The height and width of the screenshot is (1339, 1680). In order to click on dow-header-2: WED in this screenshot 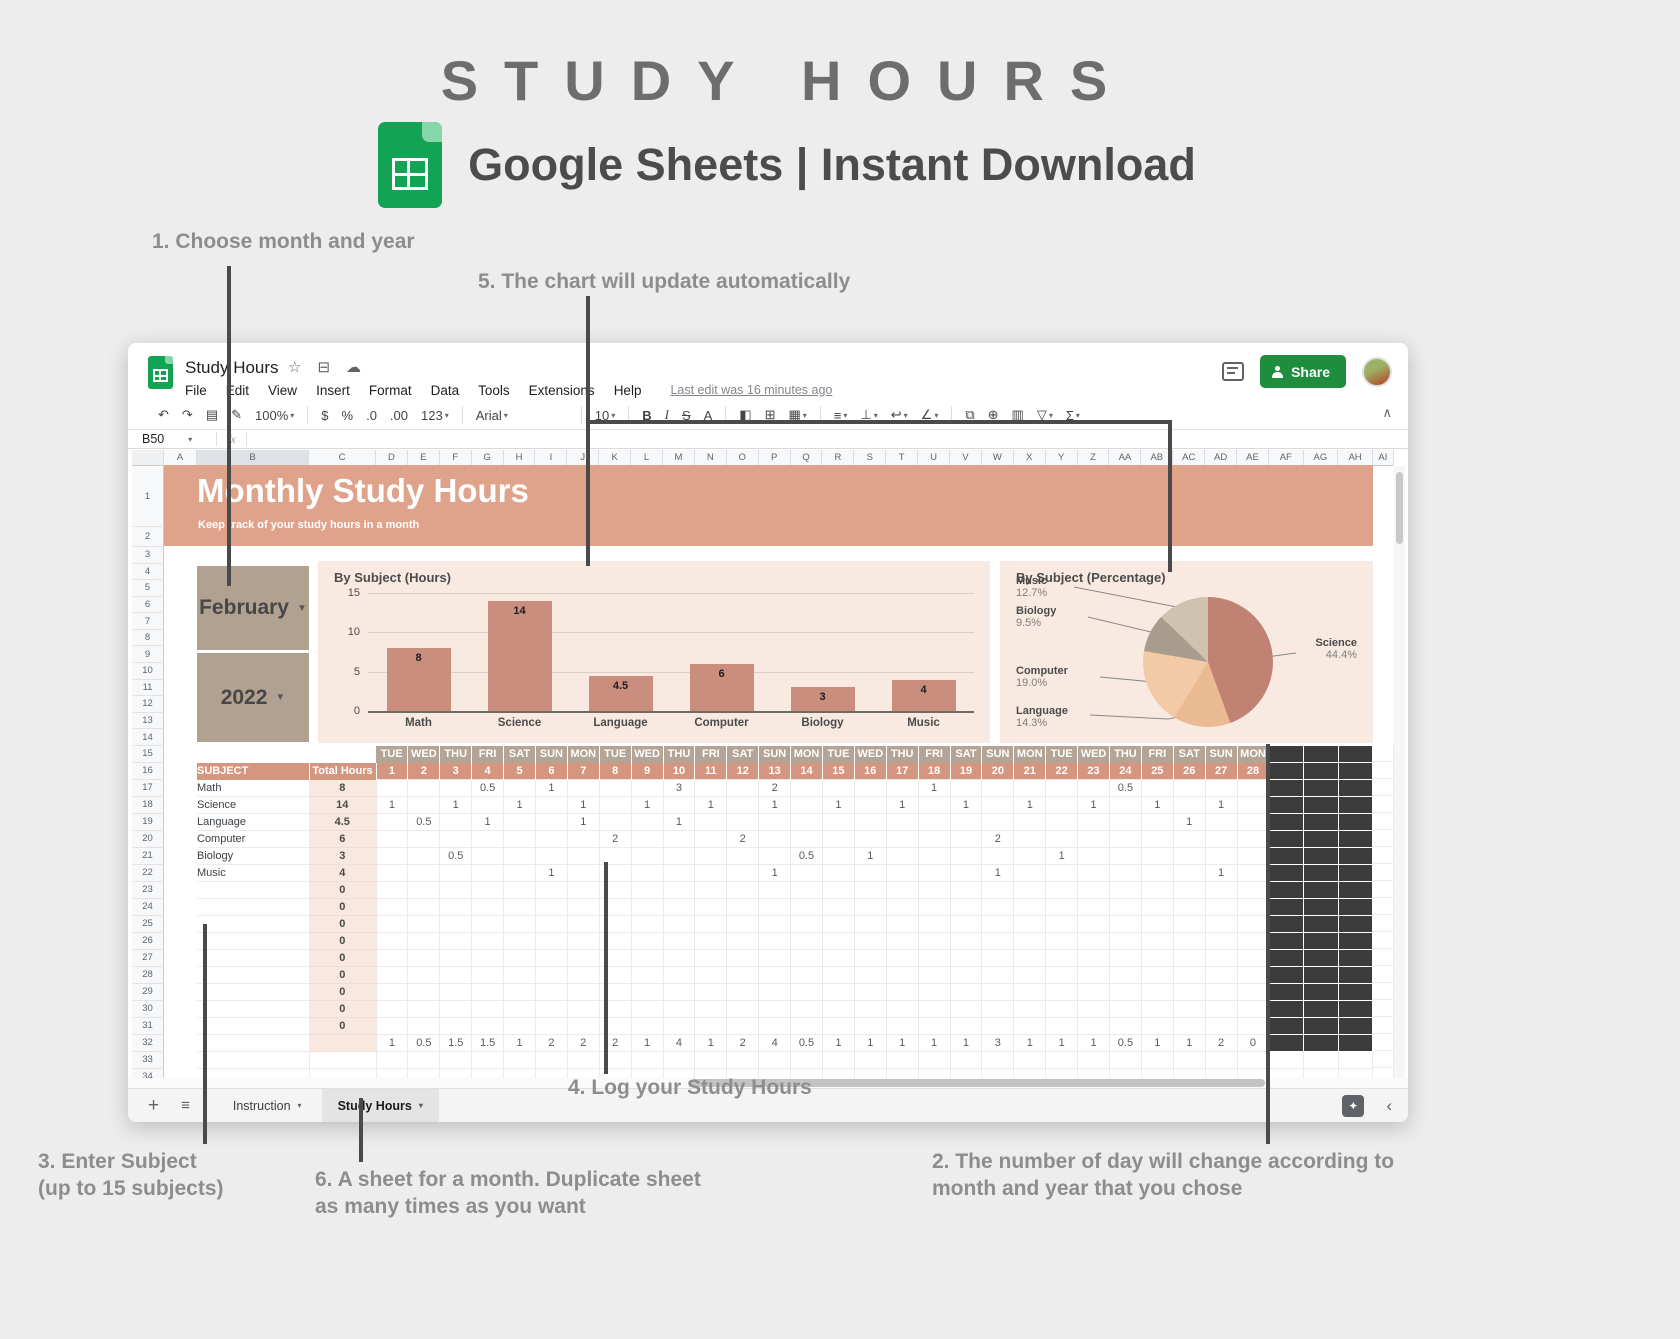, I will do `click(424, 754)`.